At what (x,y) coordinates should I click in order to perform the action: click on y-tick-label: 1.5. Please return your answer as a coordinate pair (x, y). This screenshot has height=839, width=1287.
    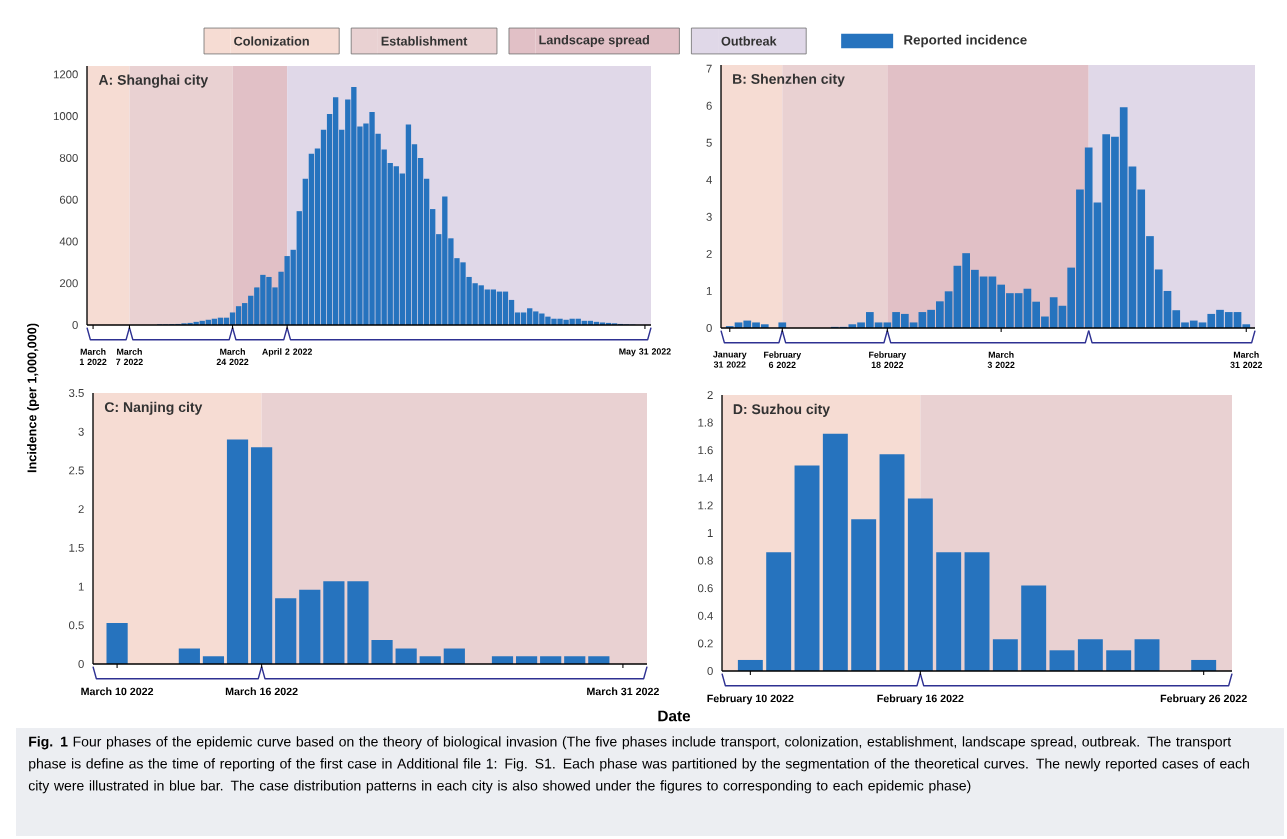
    Looking at the image, I should click on (76, 547).